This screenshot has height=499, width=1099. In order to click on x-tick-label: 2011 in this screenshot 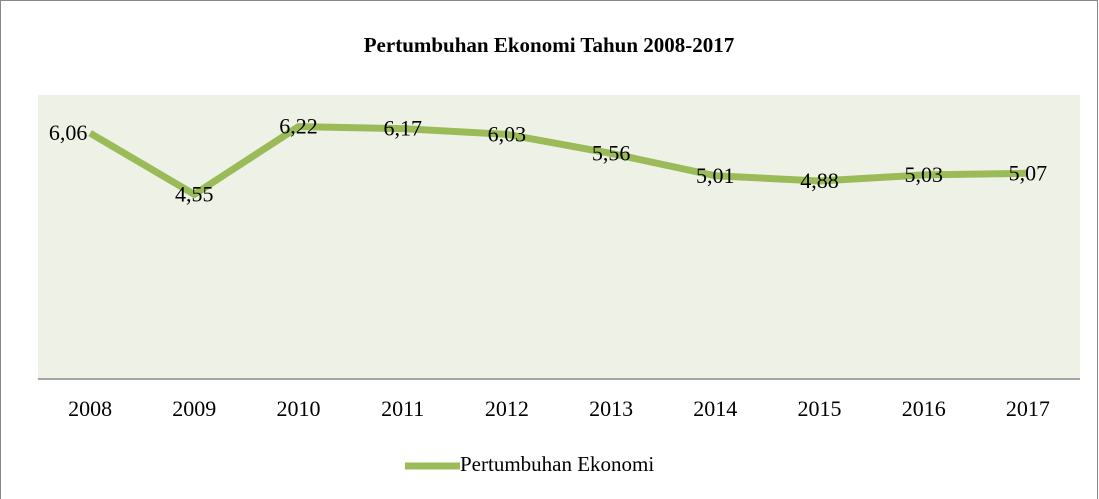, I will do `click(402, 408)`.